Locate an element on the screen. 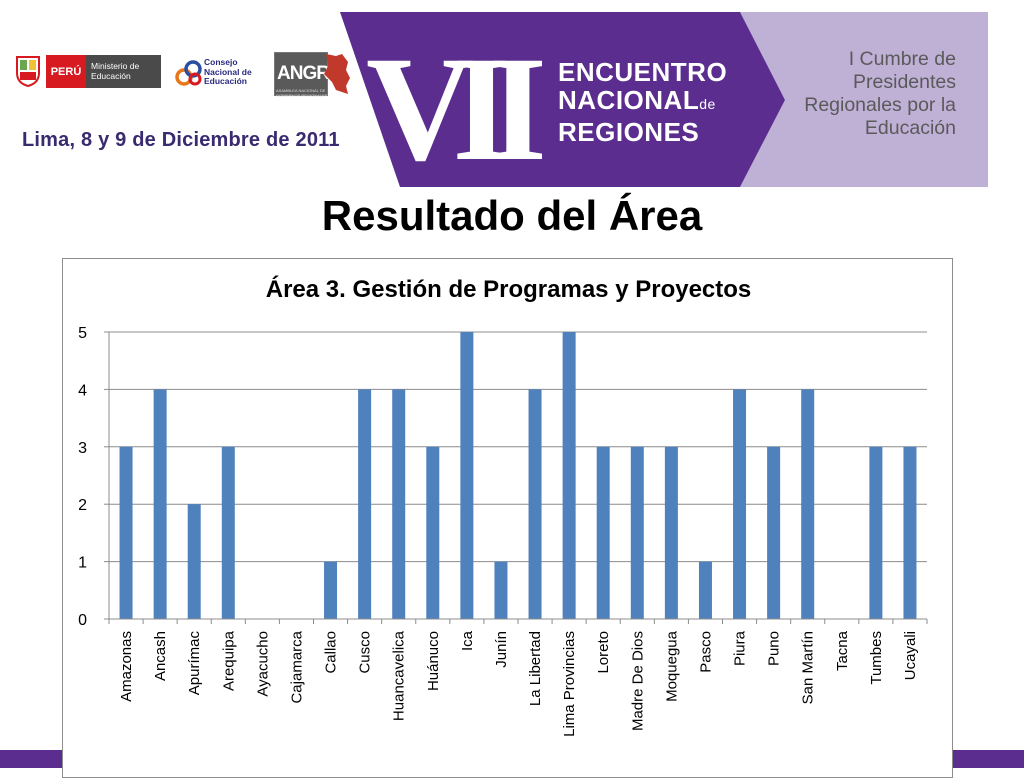 Image resolution: width=1024 pixels, height=779 pixels. y-tick-label: 5 is located at coordinates (82, 333).